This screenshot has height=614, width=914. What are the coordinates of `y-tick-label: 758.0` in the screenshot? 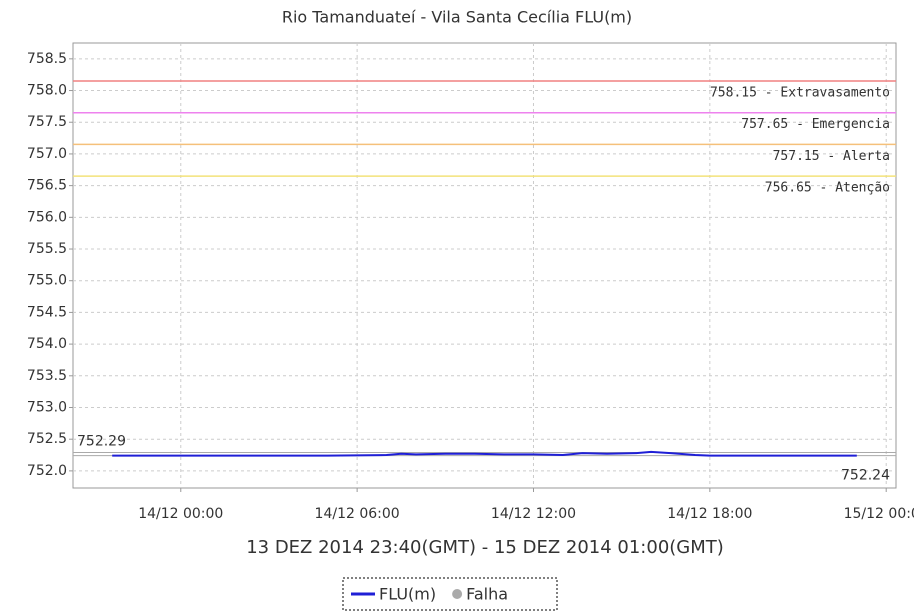 It's located at (47, 91).